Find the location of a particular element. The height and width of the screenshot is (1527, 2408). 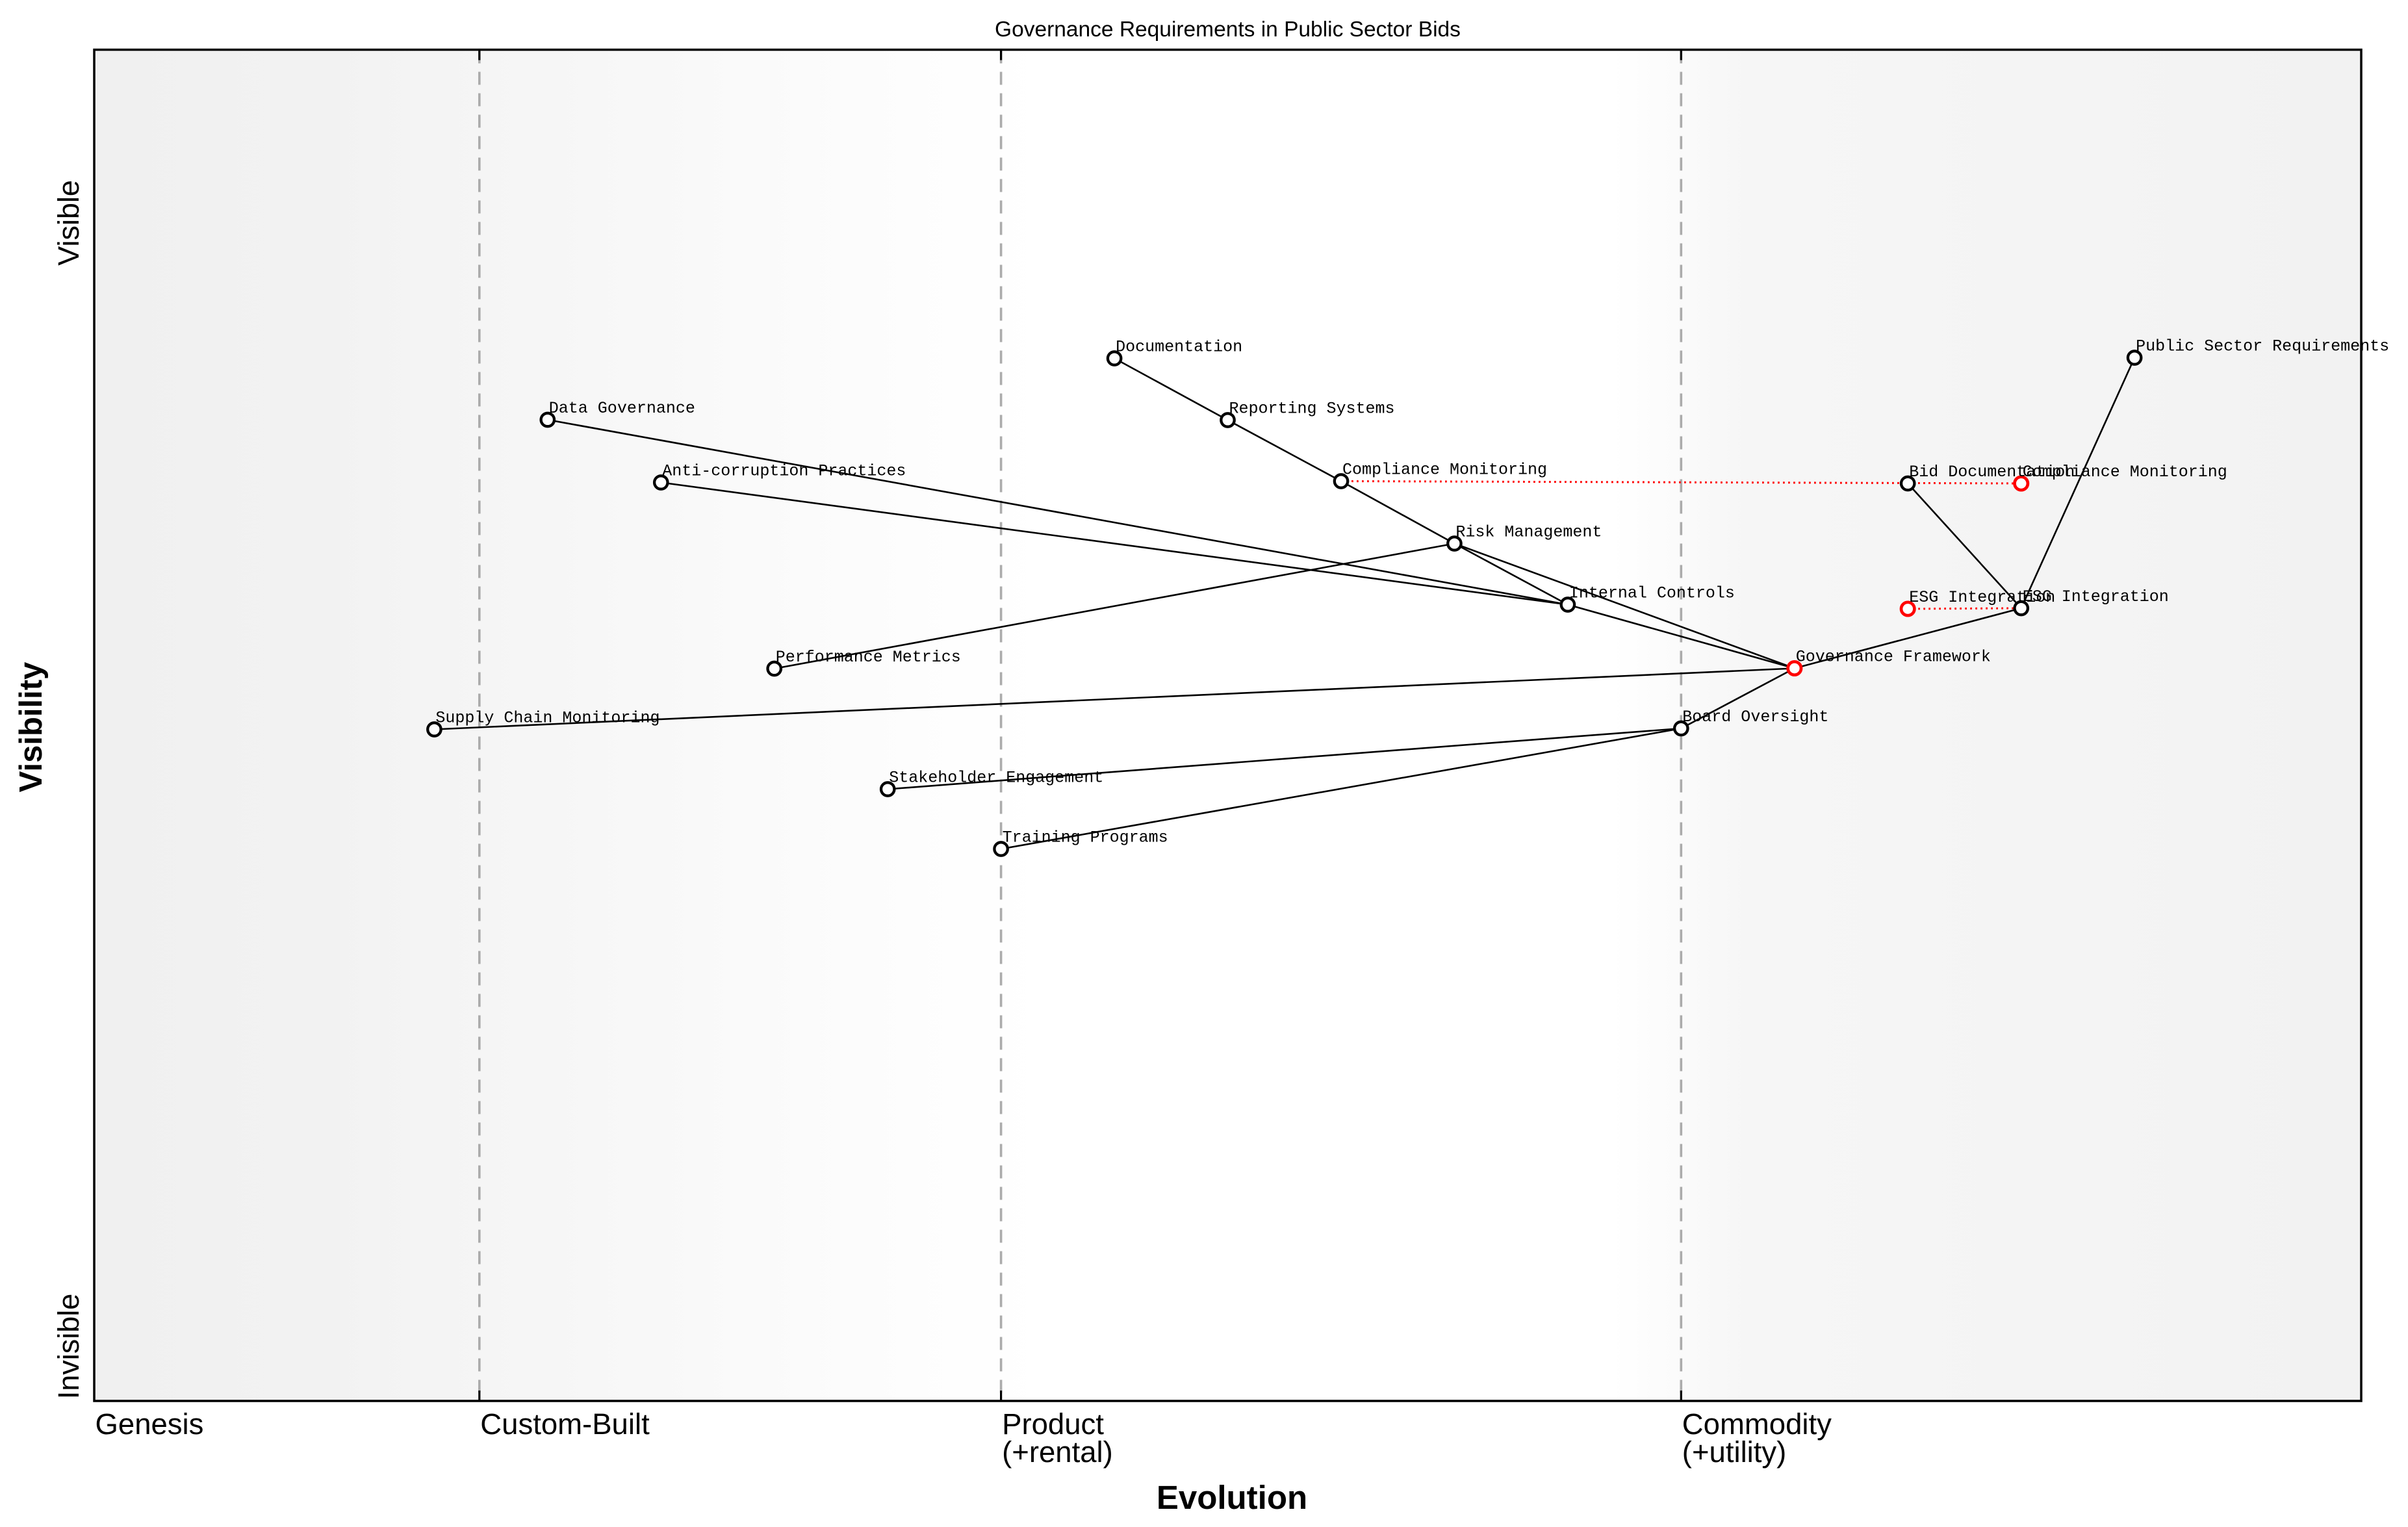

svg-text: Risk Management is located at coordinates (1528, 532).